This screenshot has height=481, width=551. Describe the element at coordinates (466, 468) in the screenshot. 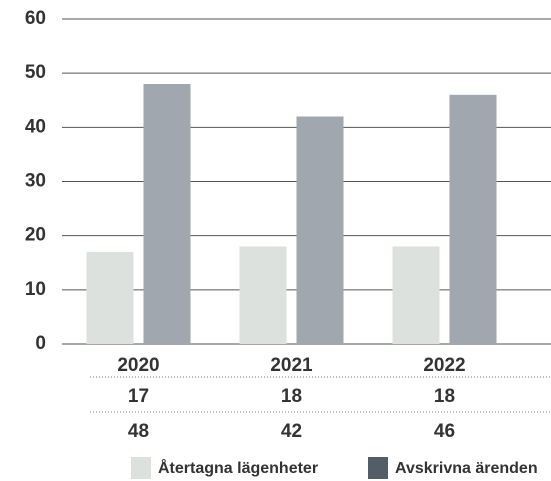

I see `legend-label: Avskrivna ärenden` at that location.